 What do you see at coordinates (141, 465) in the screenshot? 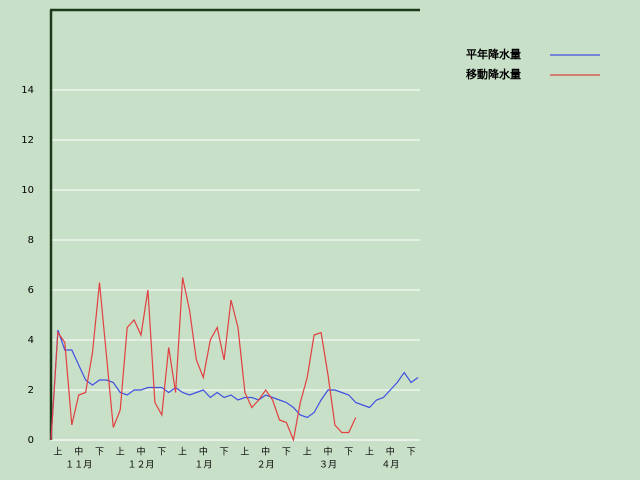
I see `month-label: １２月` at bounding box center [141, 465].